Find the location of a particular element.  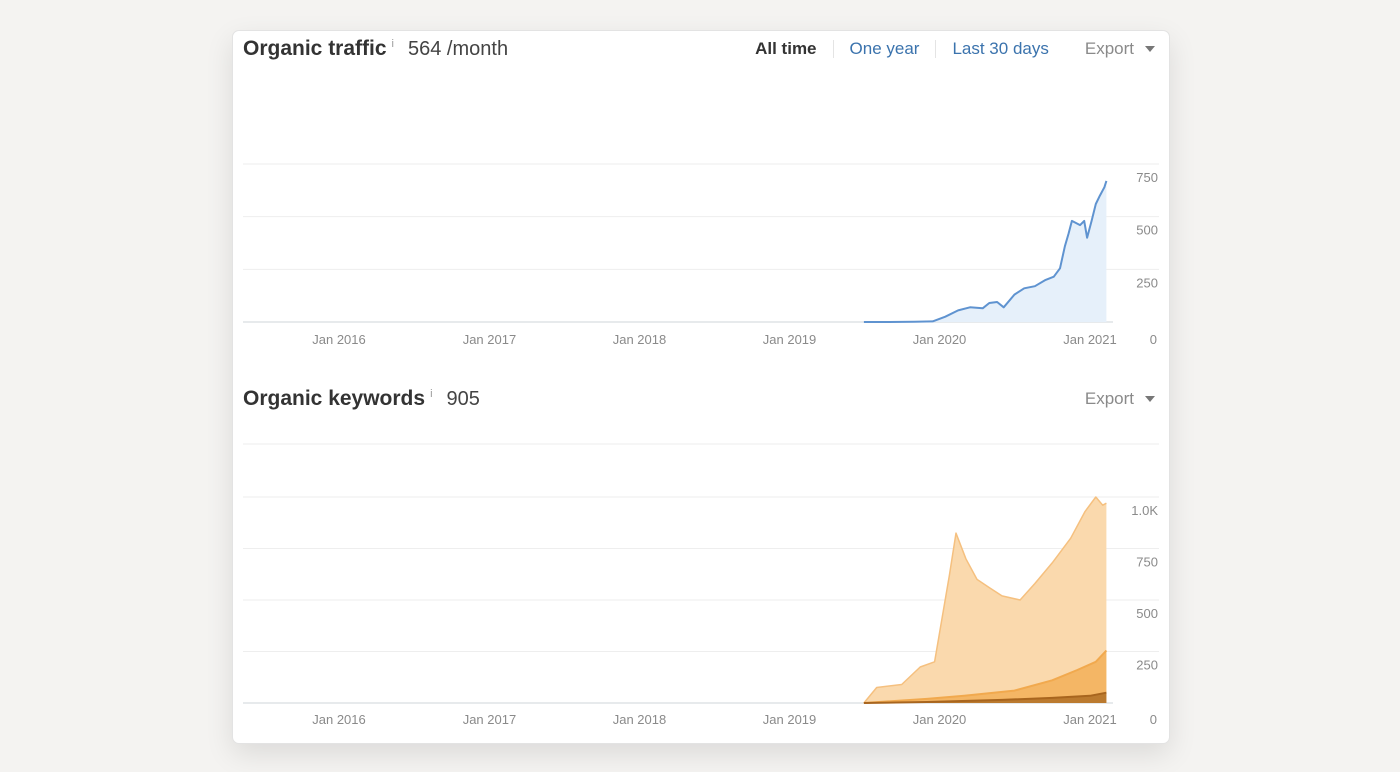

tab-last-30-days: Last 30 days is located at coordinates (1000, 48).